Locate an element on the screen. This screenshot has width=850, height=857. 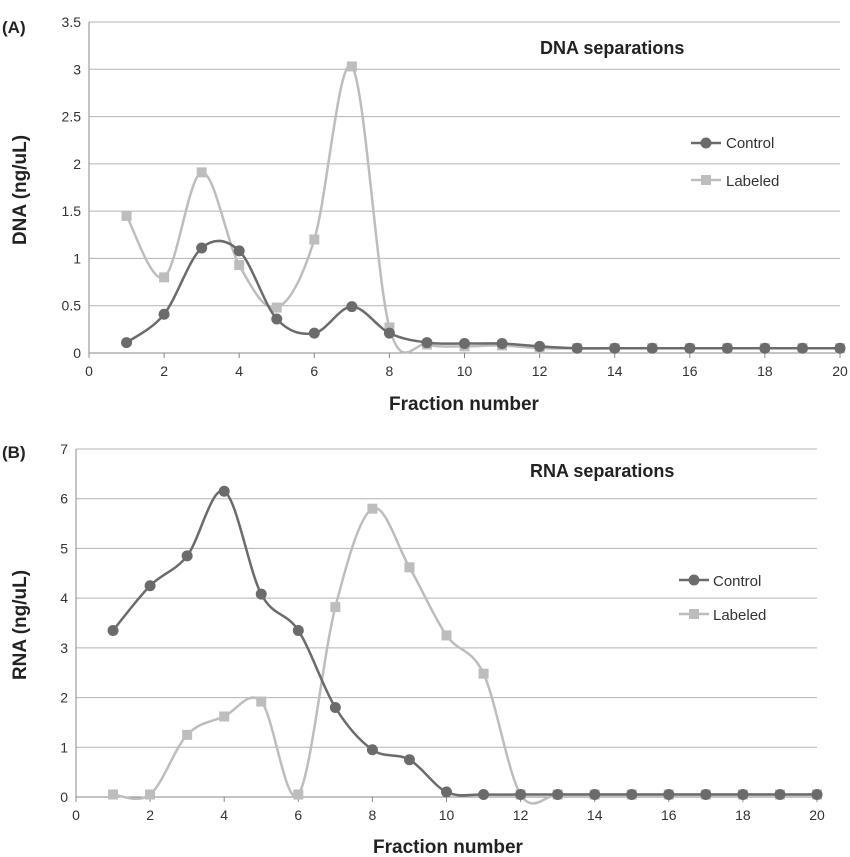
panel-a-label: (A) is located at coordinates (14, 27).